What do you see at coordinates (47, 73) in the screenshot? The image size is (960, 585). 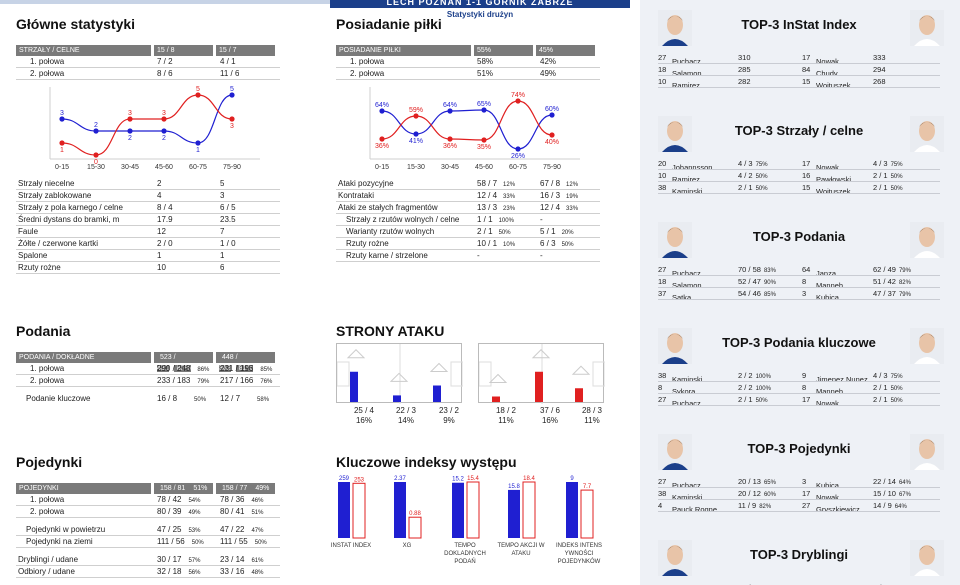 I see `row-label: 2. połowa` at bounding box center [47, 73].